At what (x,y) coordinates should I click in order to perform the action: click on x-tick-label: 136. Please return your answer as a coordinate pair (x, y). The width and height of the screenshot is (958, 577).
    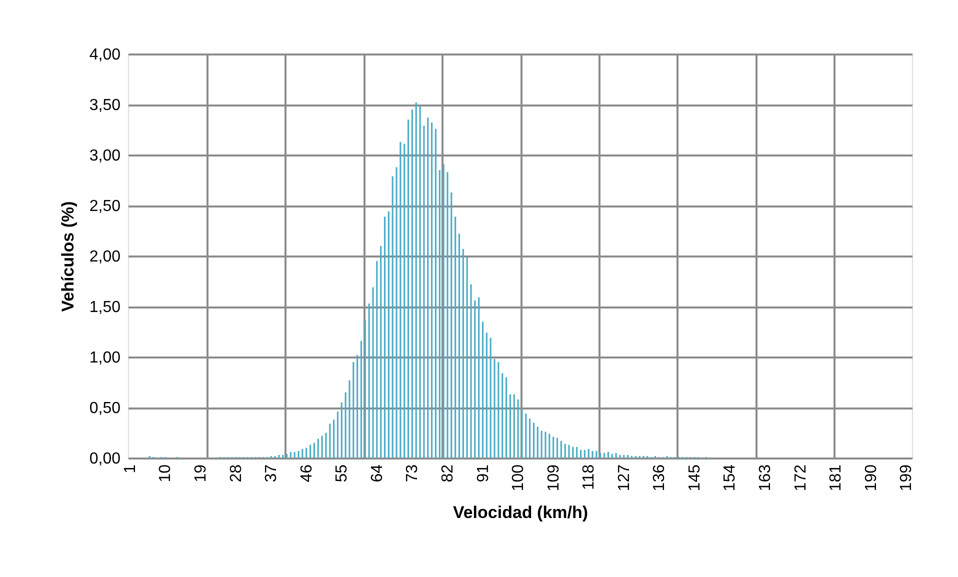
    Looking at the image, I should click on (659, 478).